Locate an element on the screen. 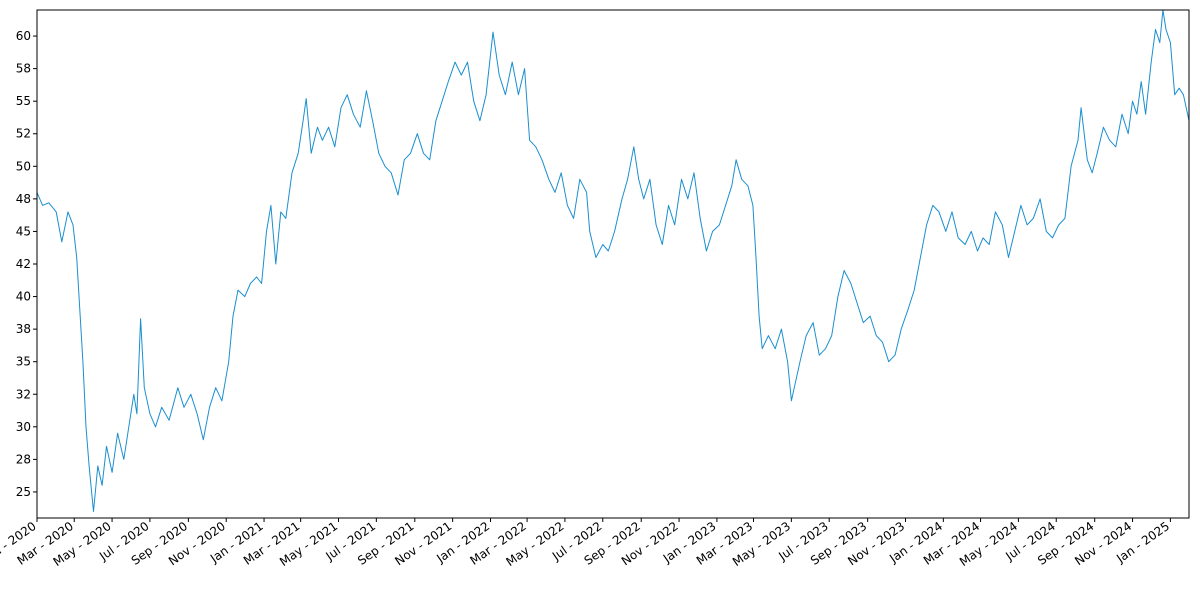  y-axis: 25 28 30 32 35 38 40 42 45 48 50 52 55 58 60 is located at coordinates (26, 264).